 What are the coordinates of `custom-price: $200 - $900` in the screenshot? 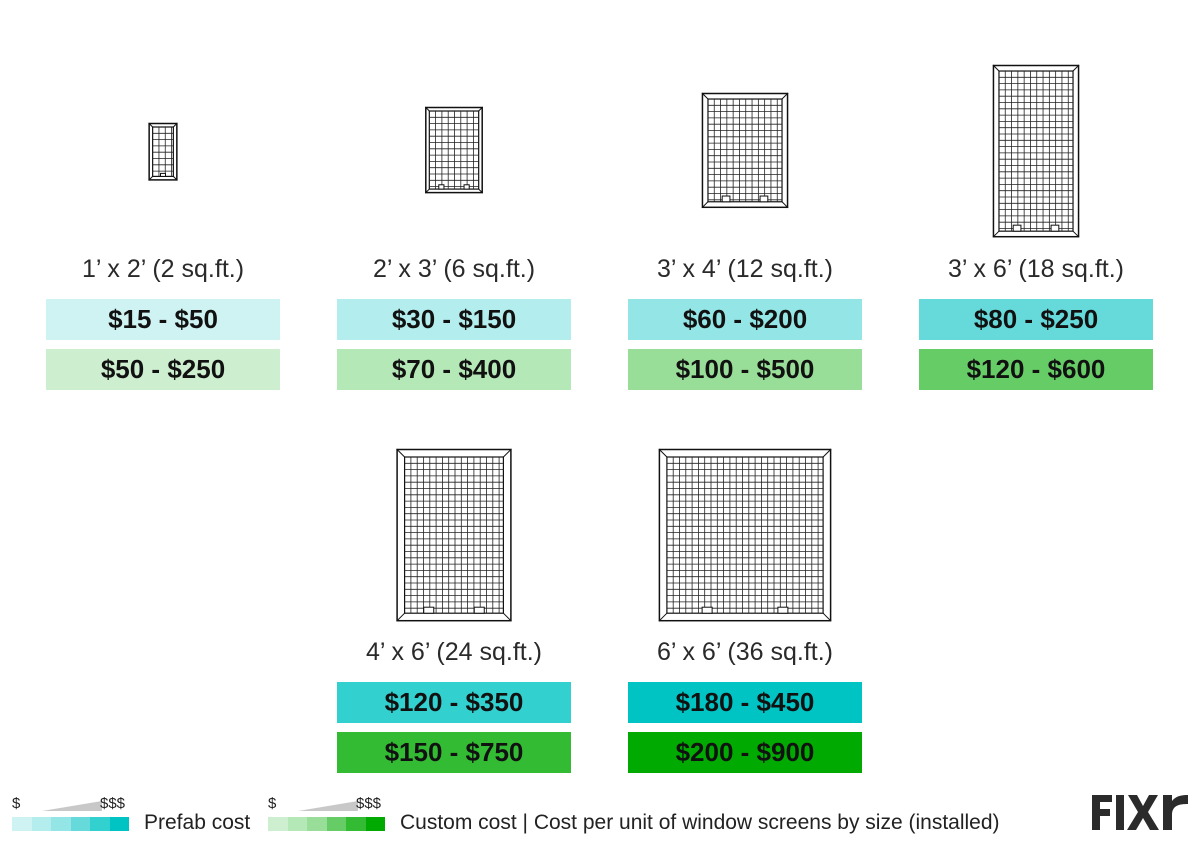 It's located at (745, 752).